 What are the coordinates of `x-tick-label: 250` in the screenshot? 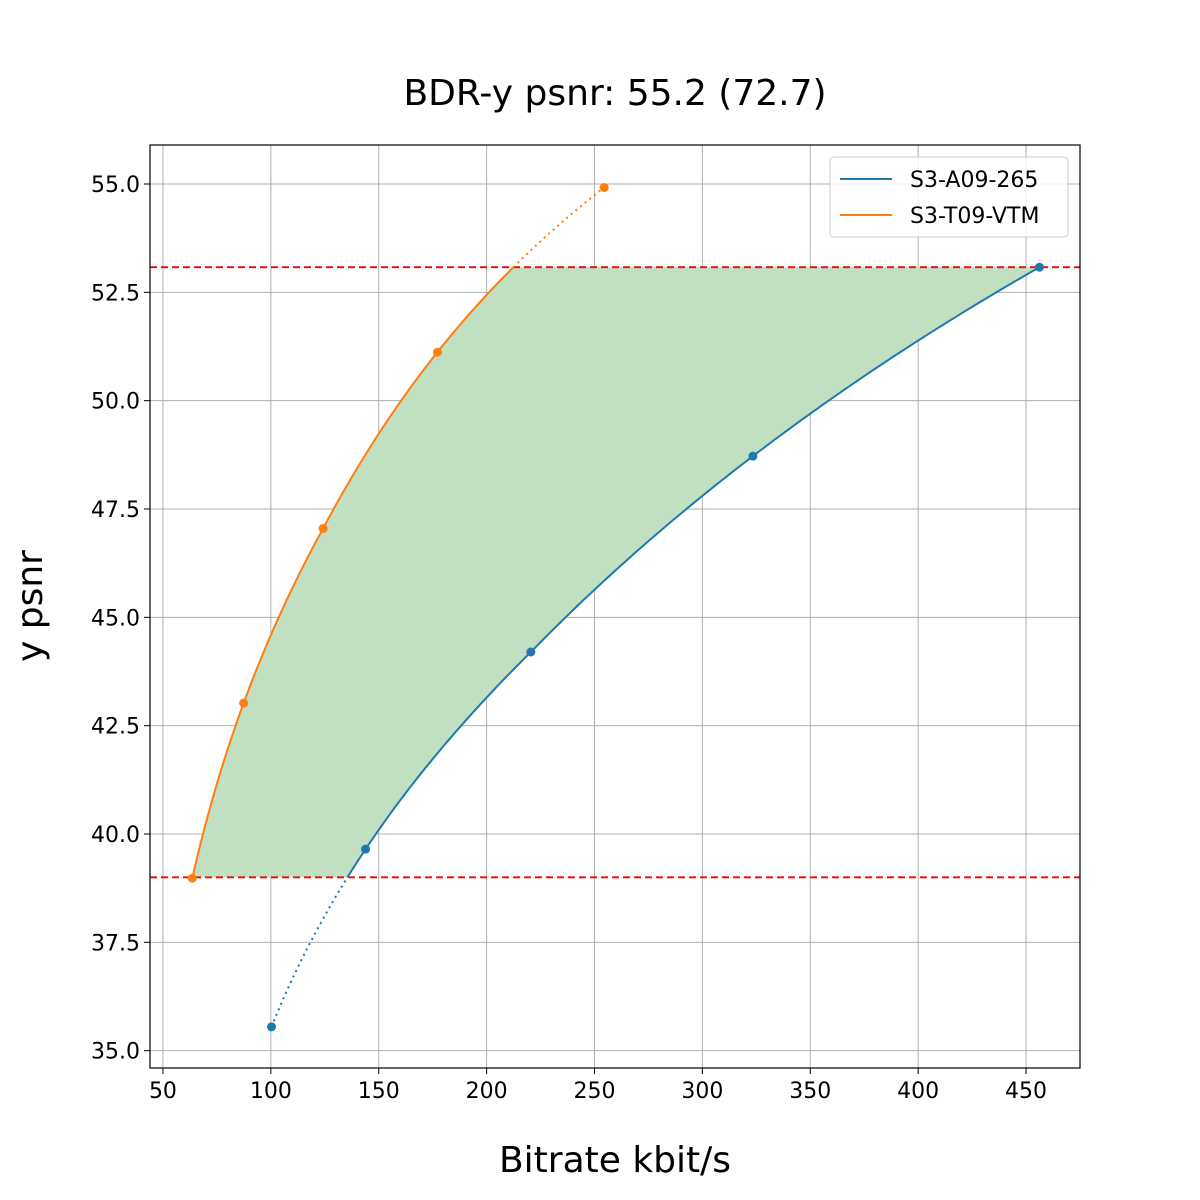 It's located at (595, 1091).